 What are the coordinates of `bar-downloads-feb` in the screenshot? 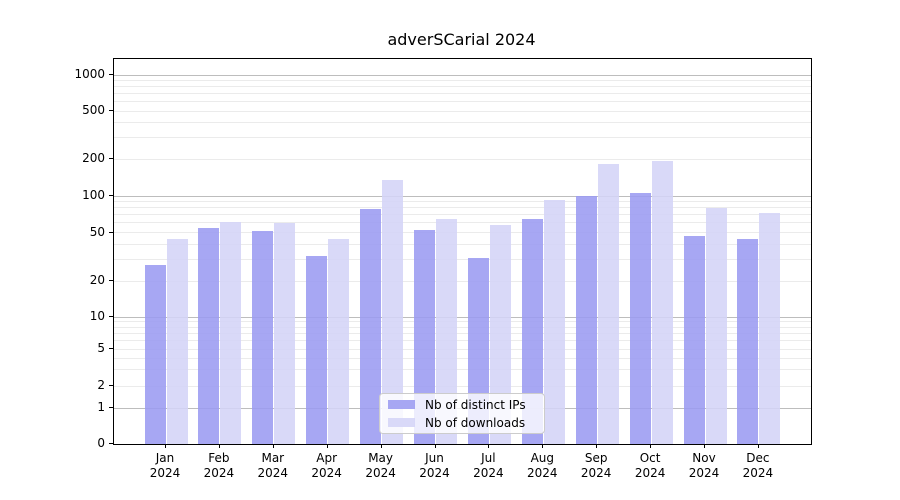 It's located at (231, 333).